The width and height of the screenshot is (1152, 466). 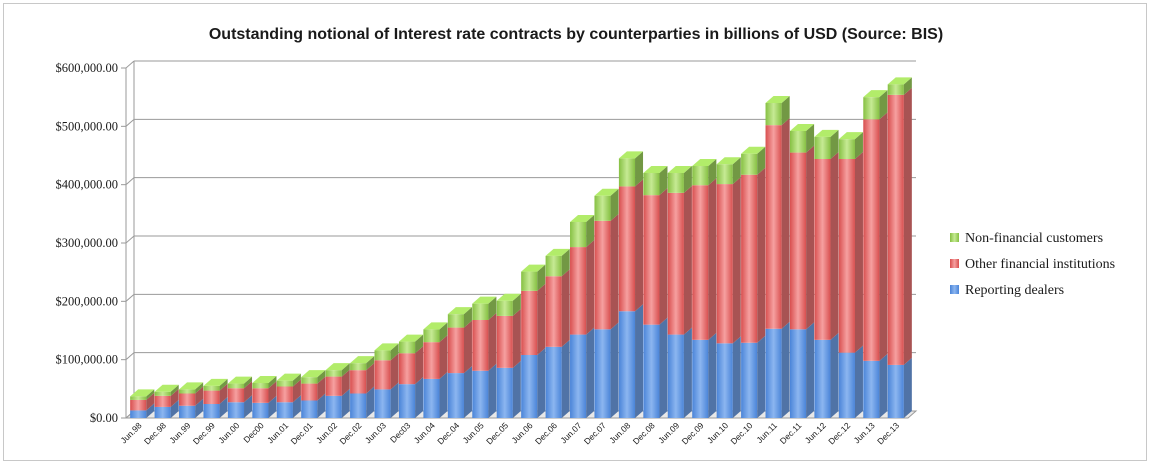 What do you see at coordinates (546, 433) in the screenshot?
I see `x-tick-label: Dec.06` at bounding box center [546, 433].